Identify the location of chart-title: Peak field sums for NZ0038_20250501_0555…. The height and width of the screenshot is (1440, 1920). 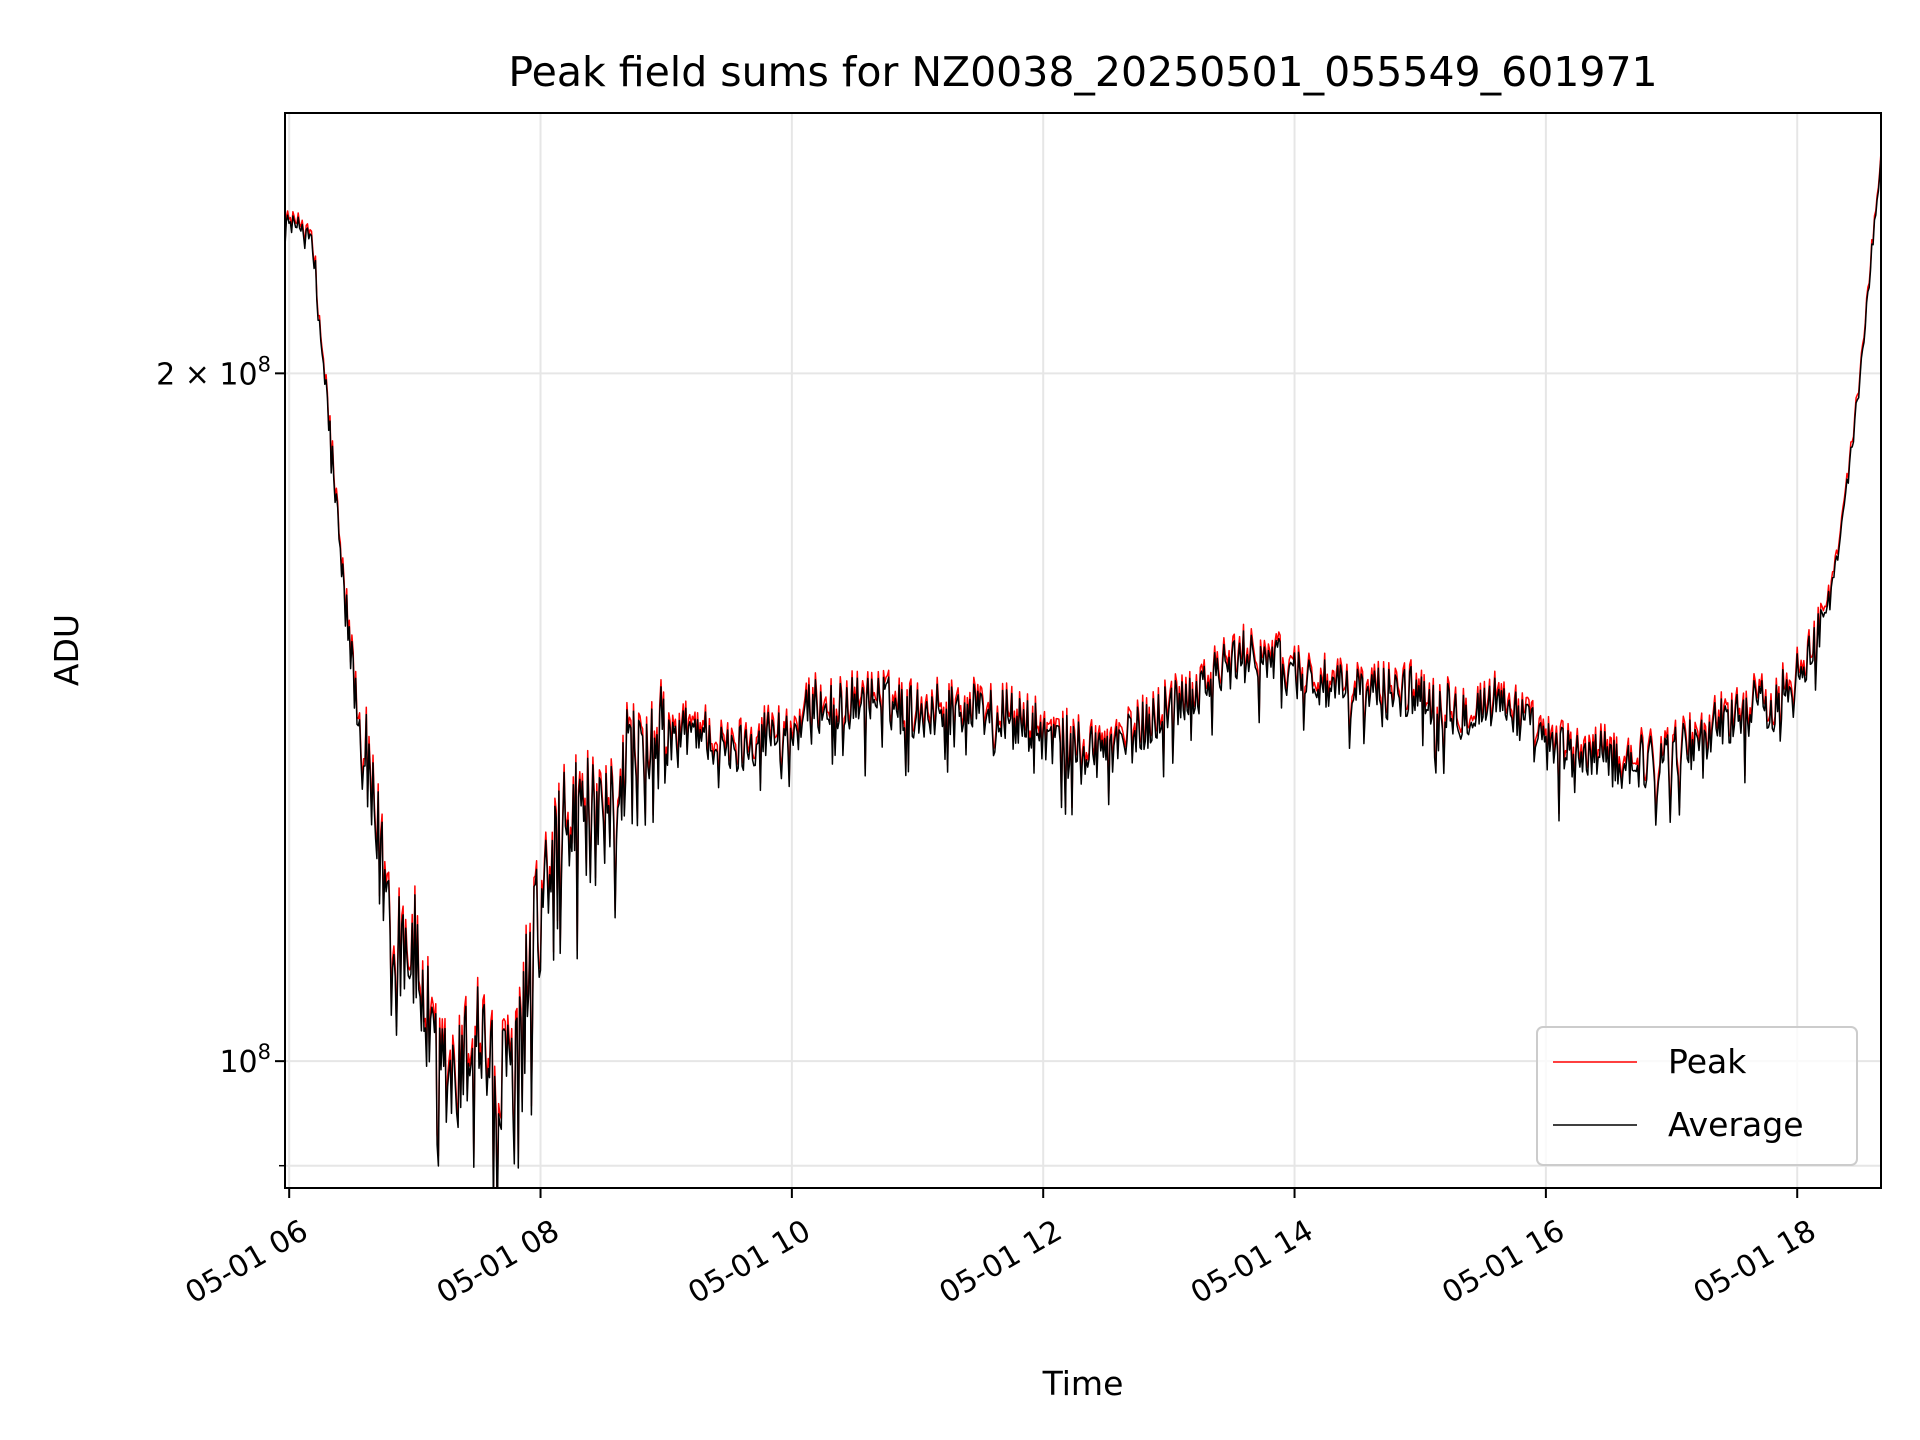
(1082, 72).